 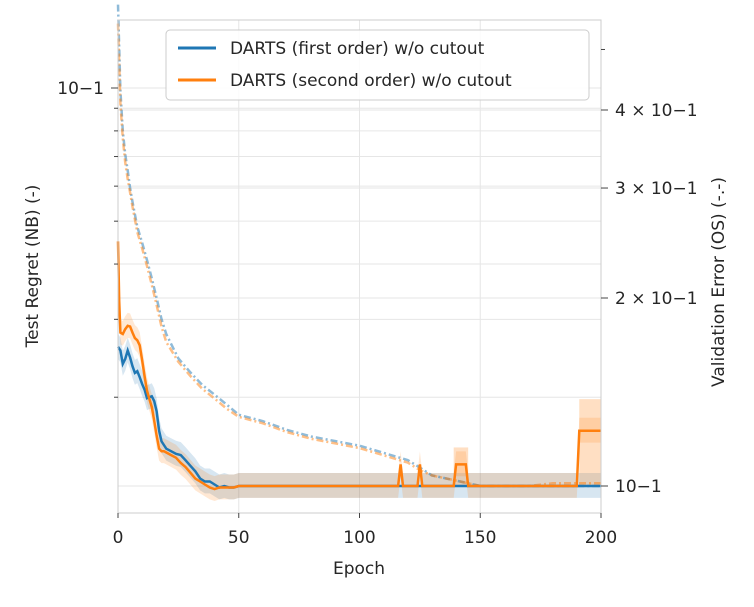 What do you see at coordinates (359, 538) in the screenshot?
I see `x-tick-label: 100` at bounding box center [359, 538].